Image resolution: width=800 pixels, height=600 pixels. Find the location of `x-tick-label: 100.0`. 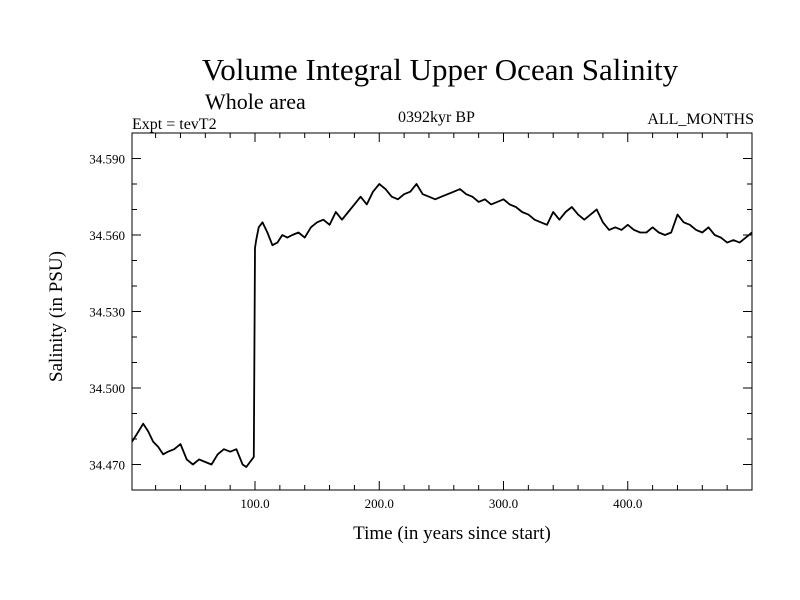

x-tick-label: 100.0 is located at coordinates (254, 503).